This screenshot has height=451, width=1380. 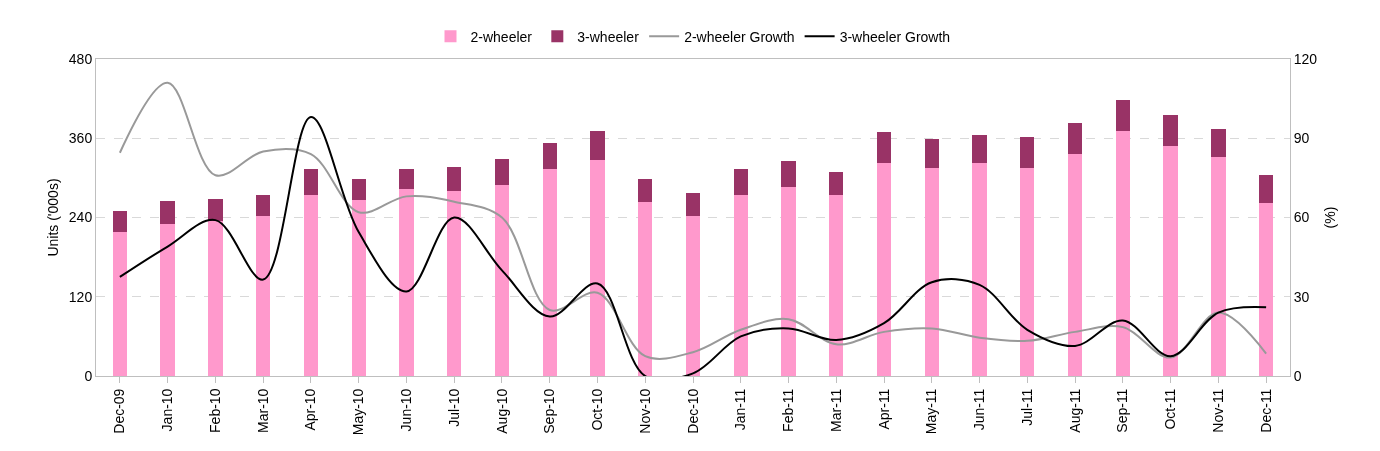 What do you see at coordinates (1301, 138) in the screenshot?
I see `y2-tick-label: 90` at bounding box center [1301, 138].